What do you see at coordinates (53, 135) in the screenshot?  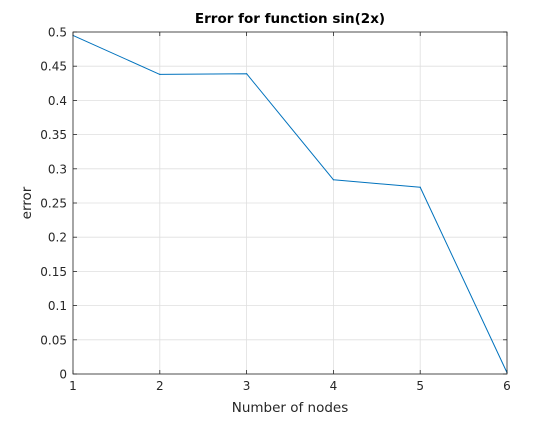 I see `y-tick-label: 0.35` at bounding box center [53, 135].